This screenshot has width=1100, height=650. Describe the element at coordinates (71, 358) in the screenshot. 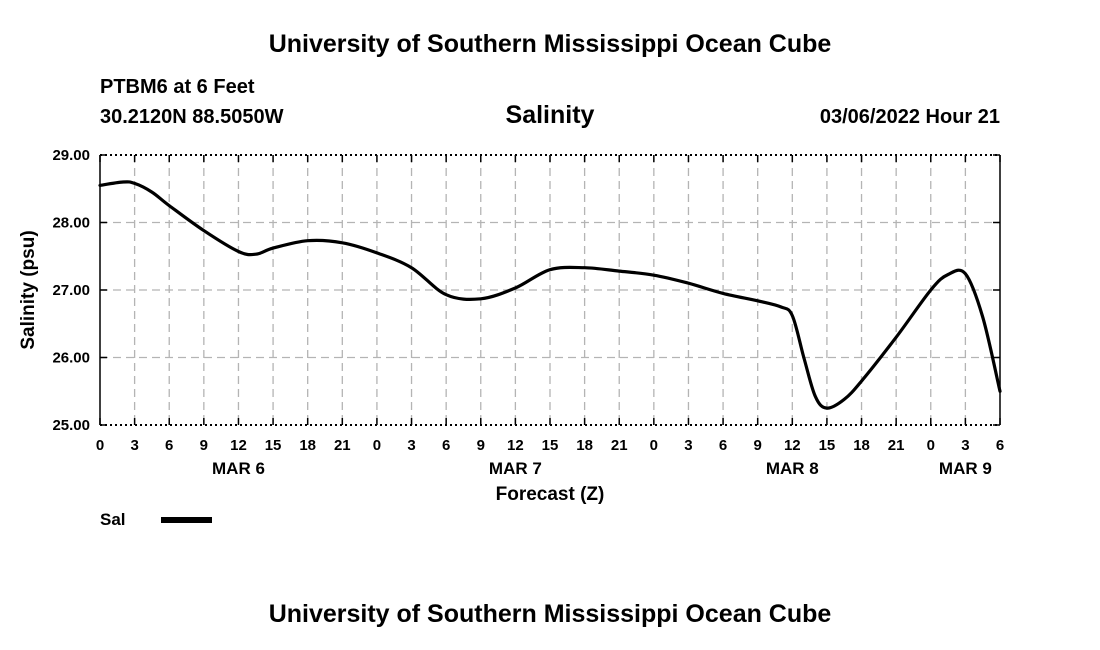

I see `y-tick-label: 26.00` at that location.